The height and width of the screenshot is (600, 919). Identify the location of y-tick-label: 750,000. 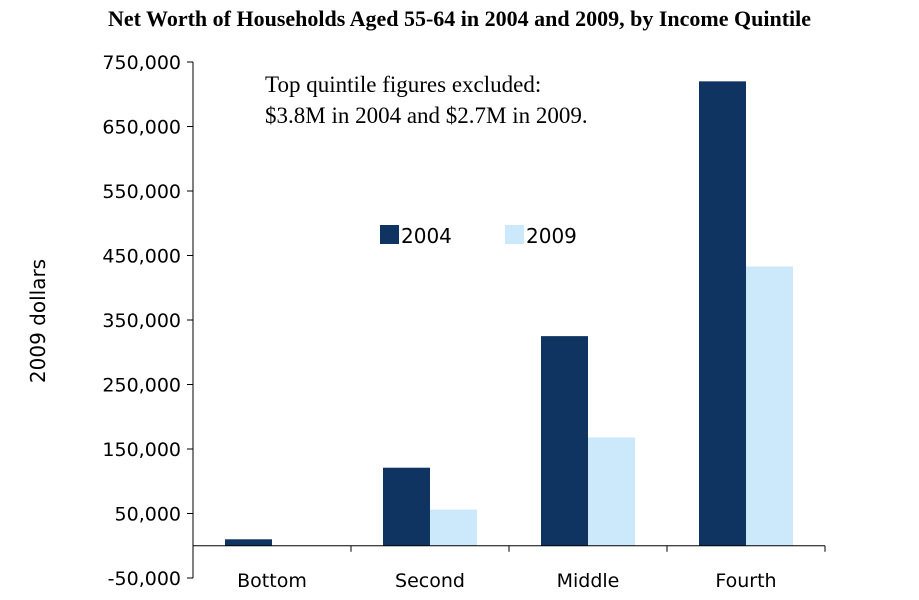
(141, 63).